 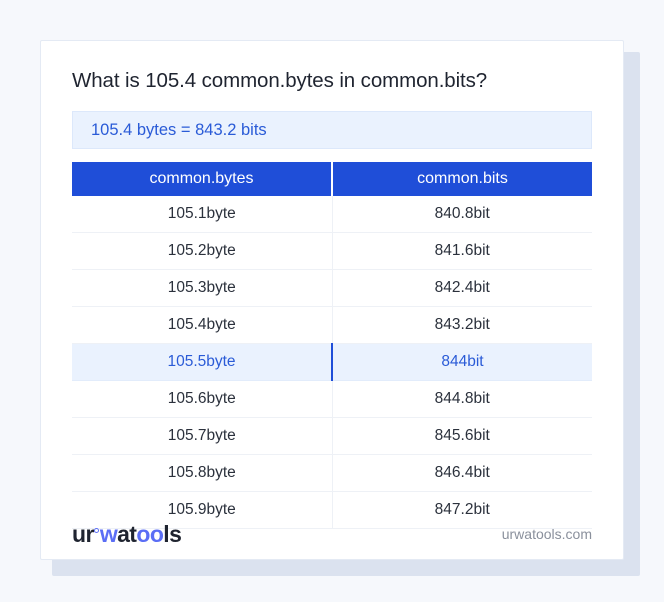 I want to click on cell-bits: 841.6bit, so click(x=462, y=251).